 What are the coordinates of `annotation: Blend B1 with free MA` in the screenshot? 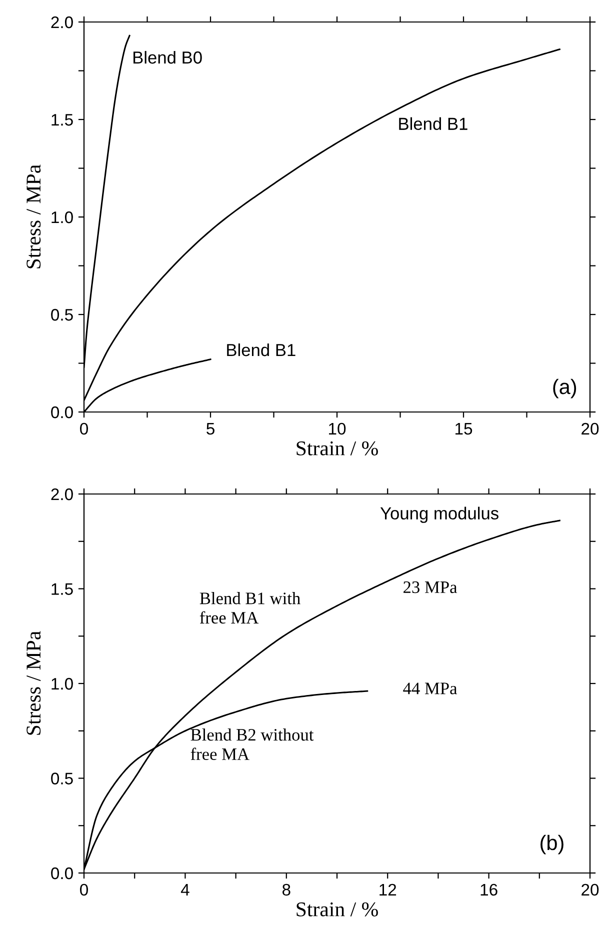 It's located at (250, 608).